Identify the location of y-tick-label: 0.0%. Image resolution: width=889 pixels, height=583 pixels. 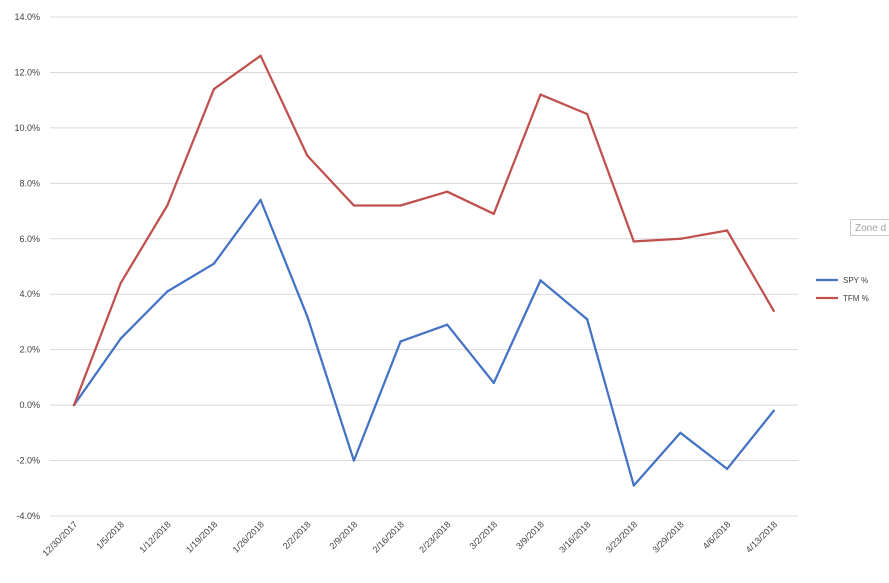
(29, 405).